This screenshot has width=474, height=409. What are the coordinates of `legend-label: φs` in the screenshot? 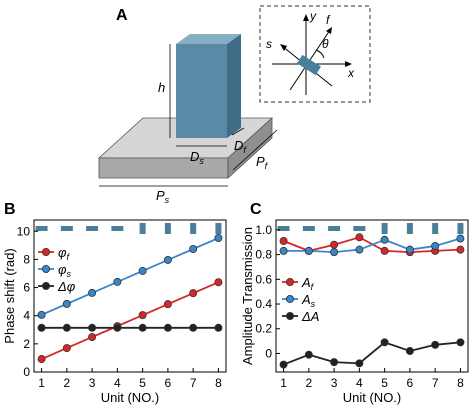 It's located at (64, 270).